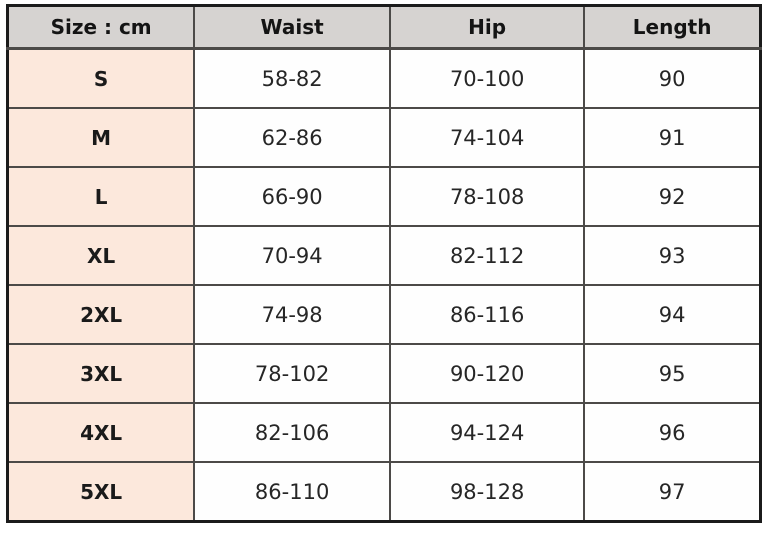 The height and width of the screenshot is (533, 768). I want to click on table-row: 2XL 74-98 86-116 94, so click(384, 314).